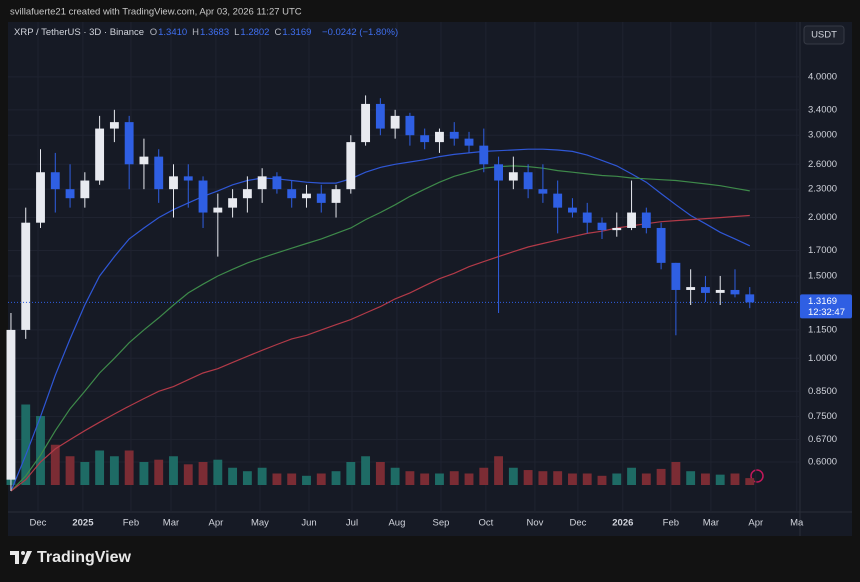  Describe the element at coordinates (21, 557) in the screenshot. I see `logo-icon` at that location.